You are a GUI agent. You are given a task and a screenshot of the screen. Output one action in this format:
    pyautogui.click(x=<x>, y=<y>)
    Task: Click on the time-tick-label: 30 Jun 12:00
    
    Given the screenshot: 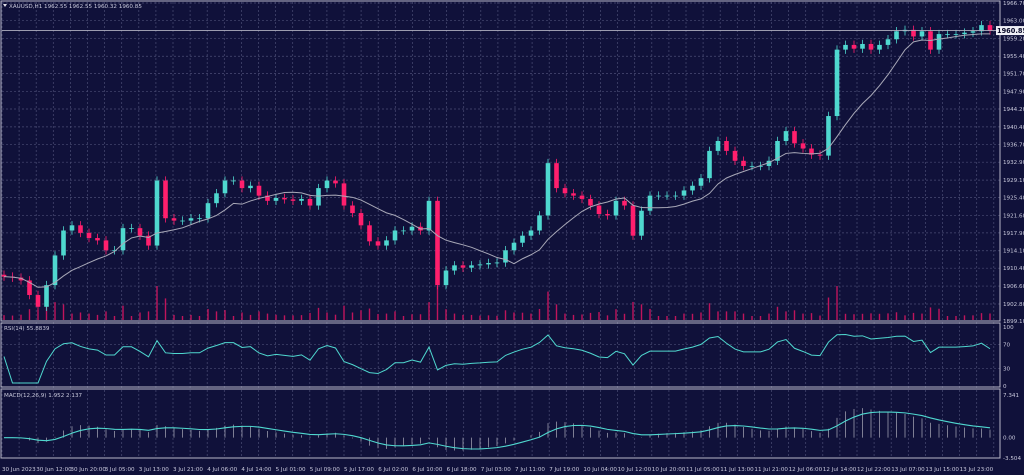 What is the action you would take?
    pyautogui.click(x=54, y=470)
    